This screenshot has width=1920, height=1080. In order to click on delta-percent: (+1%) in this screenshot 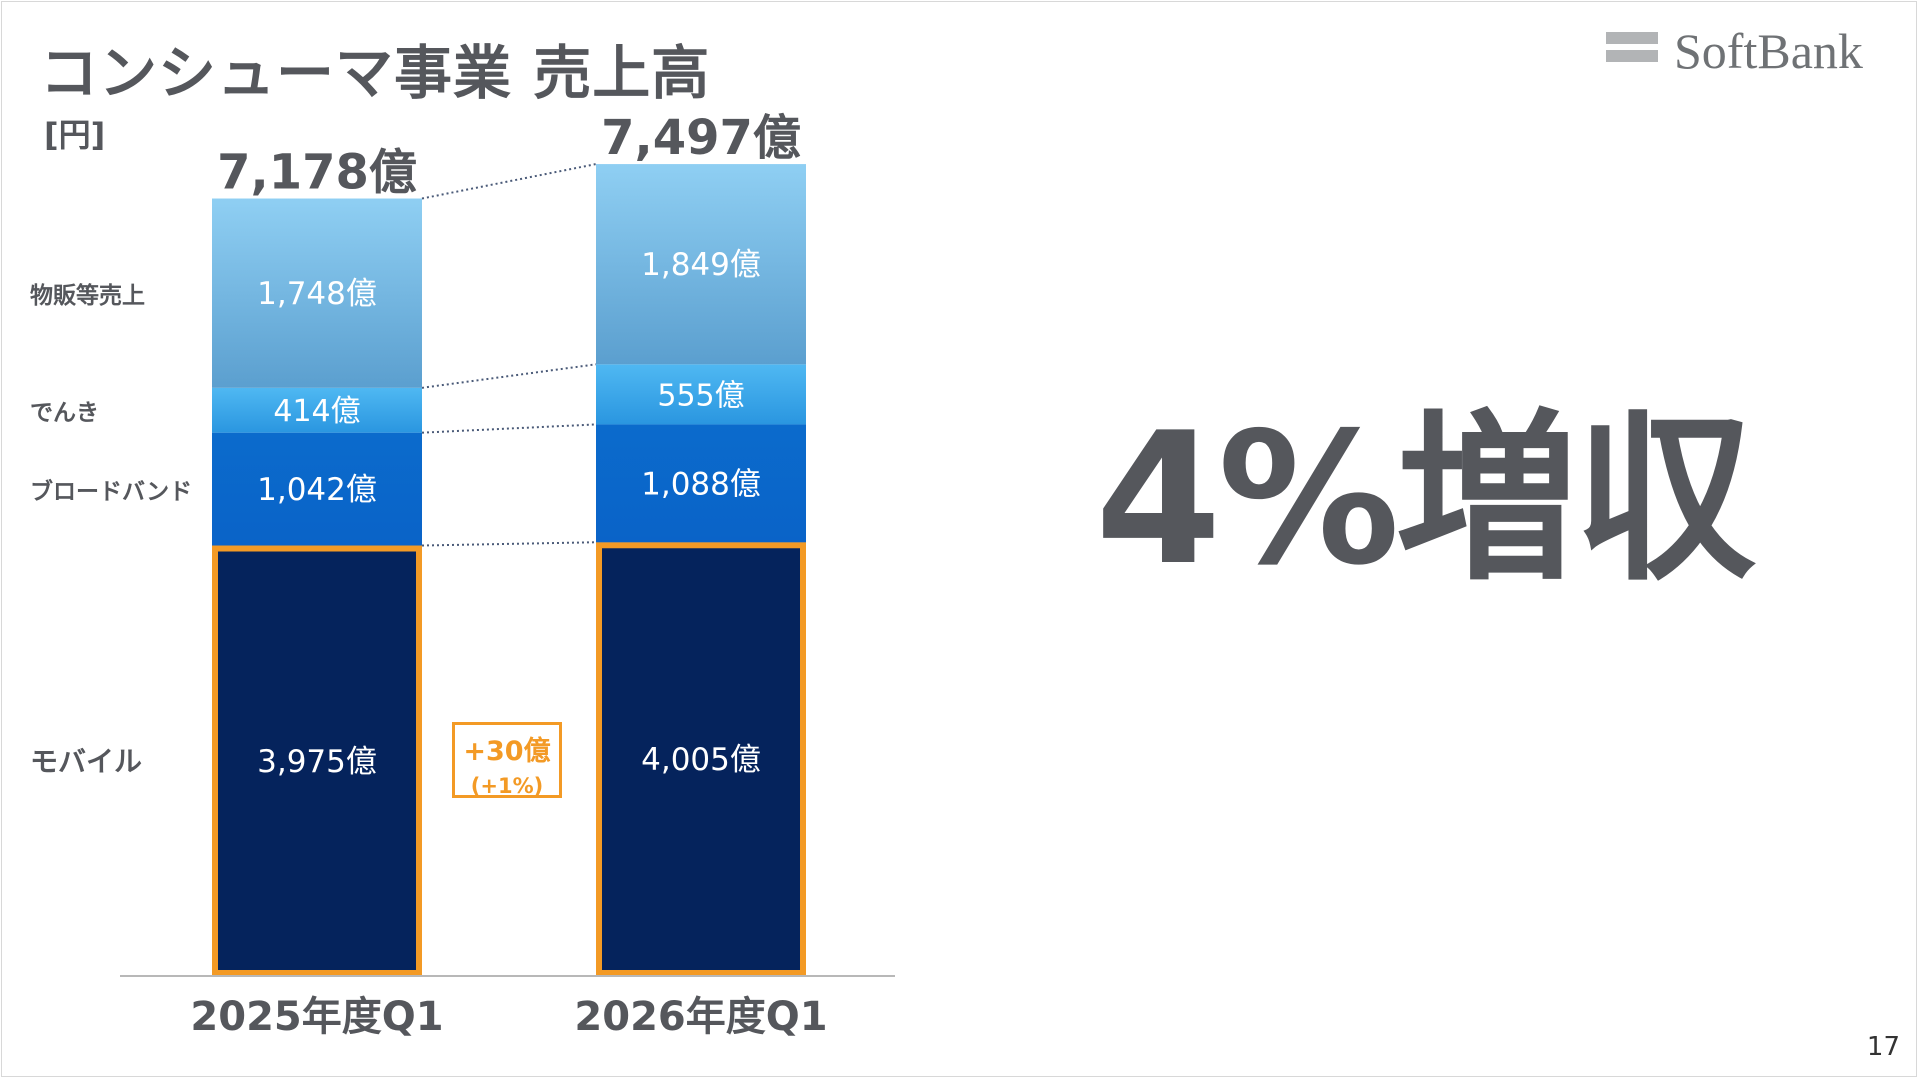, I will do `click(507, 786)`.